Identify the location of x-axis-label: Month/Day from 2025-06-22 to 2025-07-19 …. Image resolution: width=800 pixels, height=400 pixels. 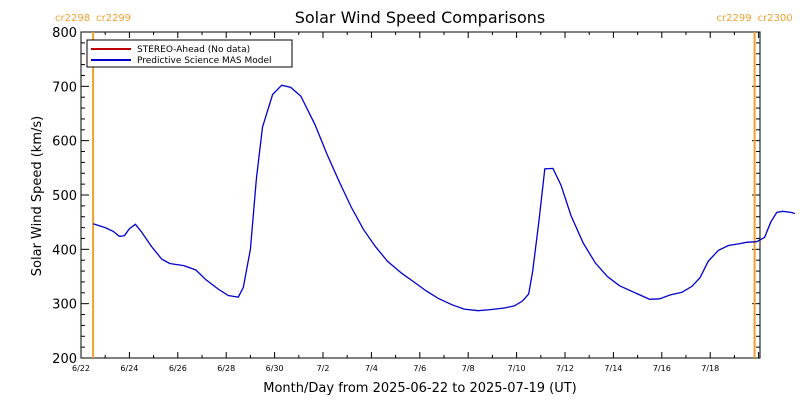
(419, 388).